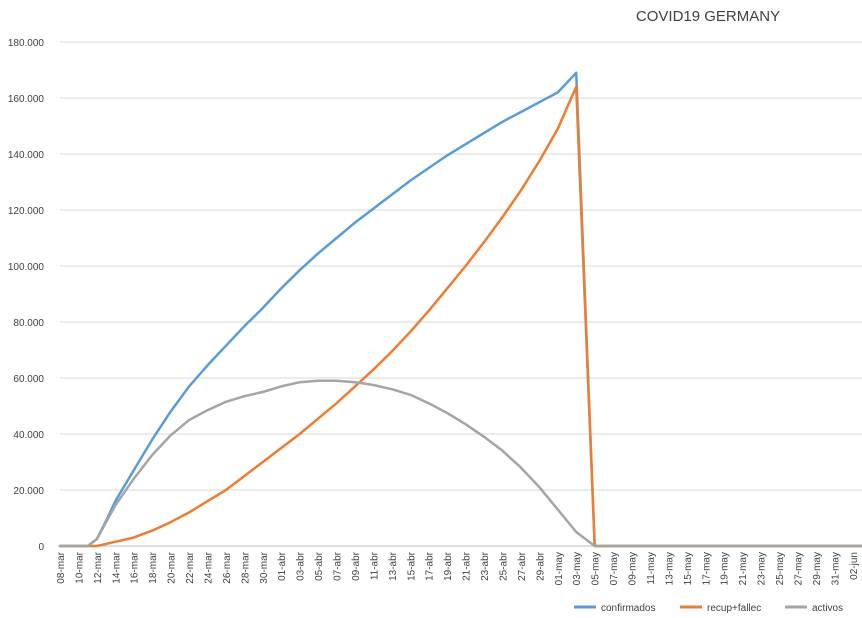 This screenshot has width=862, height=618. What do you see at coordinates (301, 566) in the screenshot?
I see `x-tick-label: 03-abr` at bounding box center [301, 566].